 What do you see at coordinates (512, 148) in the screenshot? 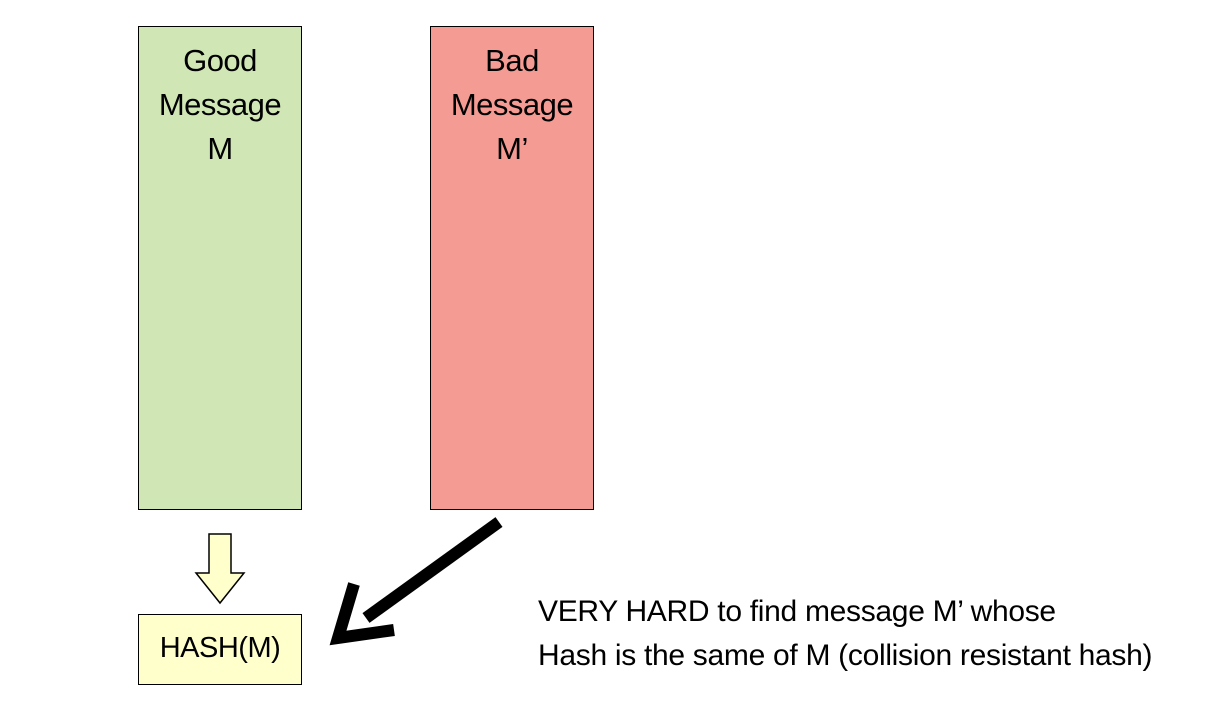
I see `bad-message-line-3: M’` at bounding box center [512, 148].